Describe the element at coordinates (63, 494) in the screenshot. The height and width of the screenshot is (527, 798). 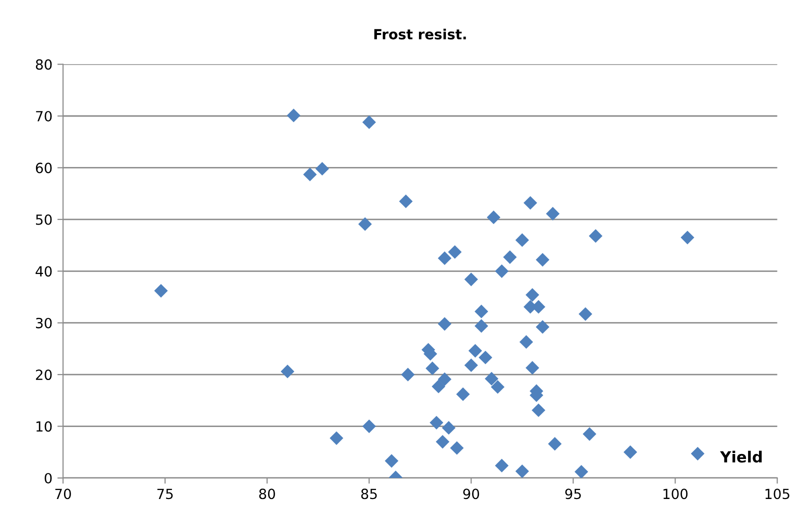
I see `x-tick-label: 70` at that location.